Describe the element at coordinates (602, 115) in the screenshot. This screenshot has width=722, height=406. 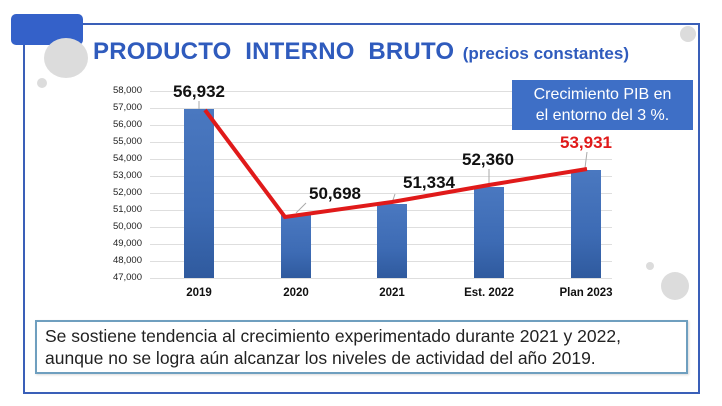
I see `callout-line-2: el entorno del 3 %.` at that location.